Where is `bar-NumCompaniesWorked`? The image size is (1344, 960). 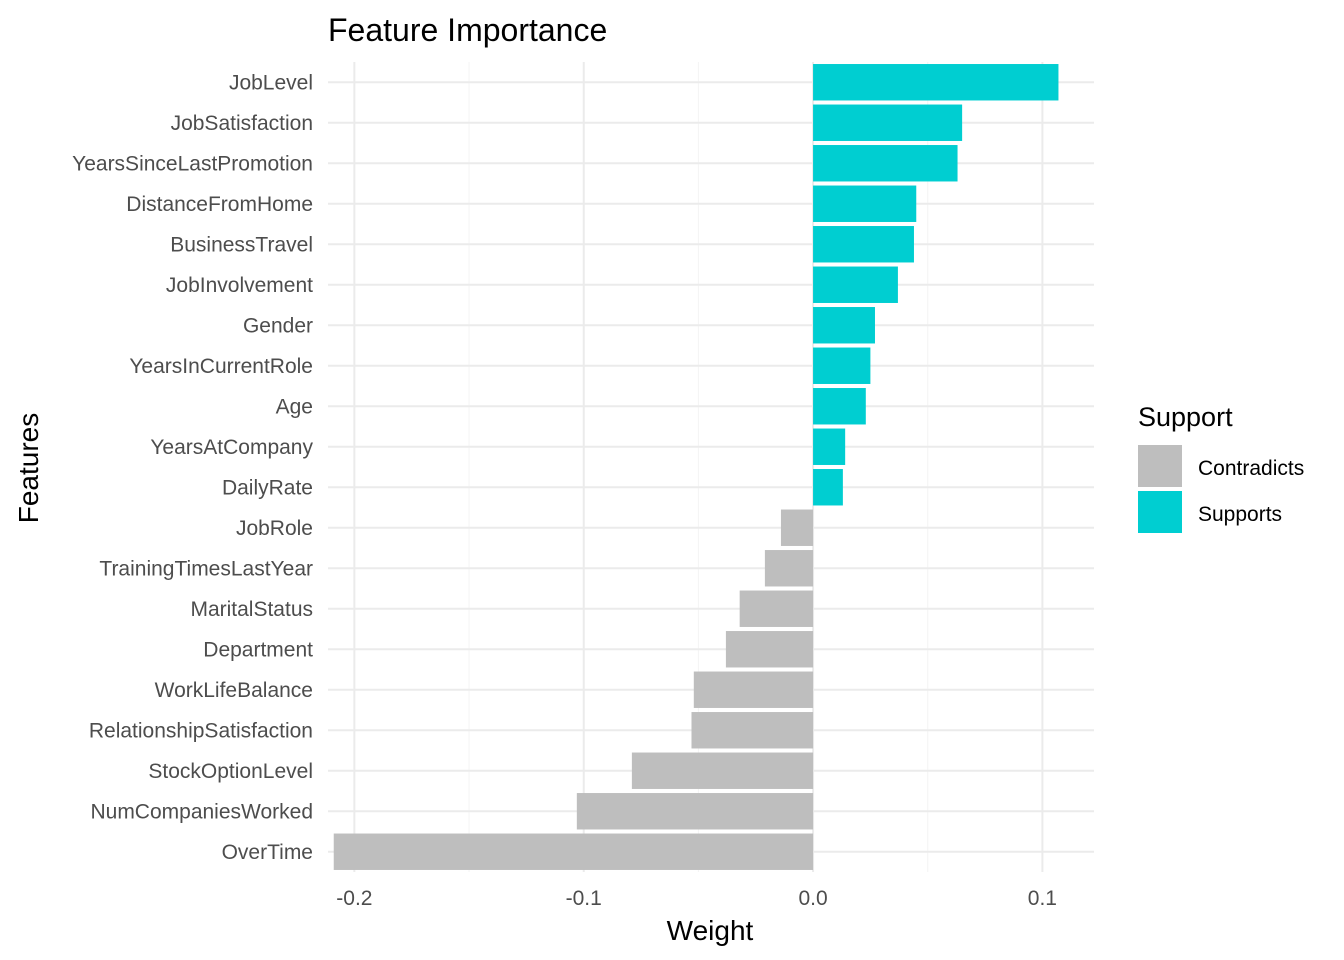 bar-NumCompaniesWorked is located at coordinates (695, 811).